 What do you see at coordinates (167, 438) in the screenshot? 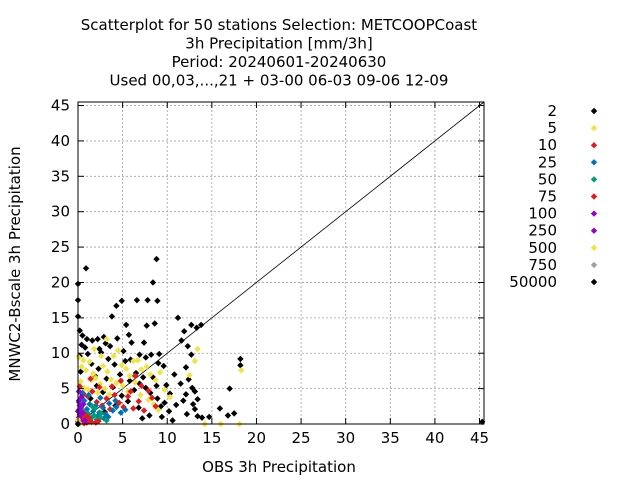
I see `x-tick-label: 10` at bounding box center [167, 438].